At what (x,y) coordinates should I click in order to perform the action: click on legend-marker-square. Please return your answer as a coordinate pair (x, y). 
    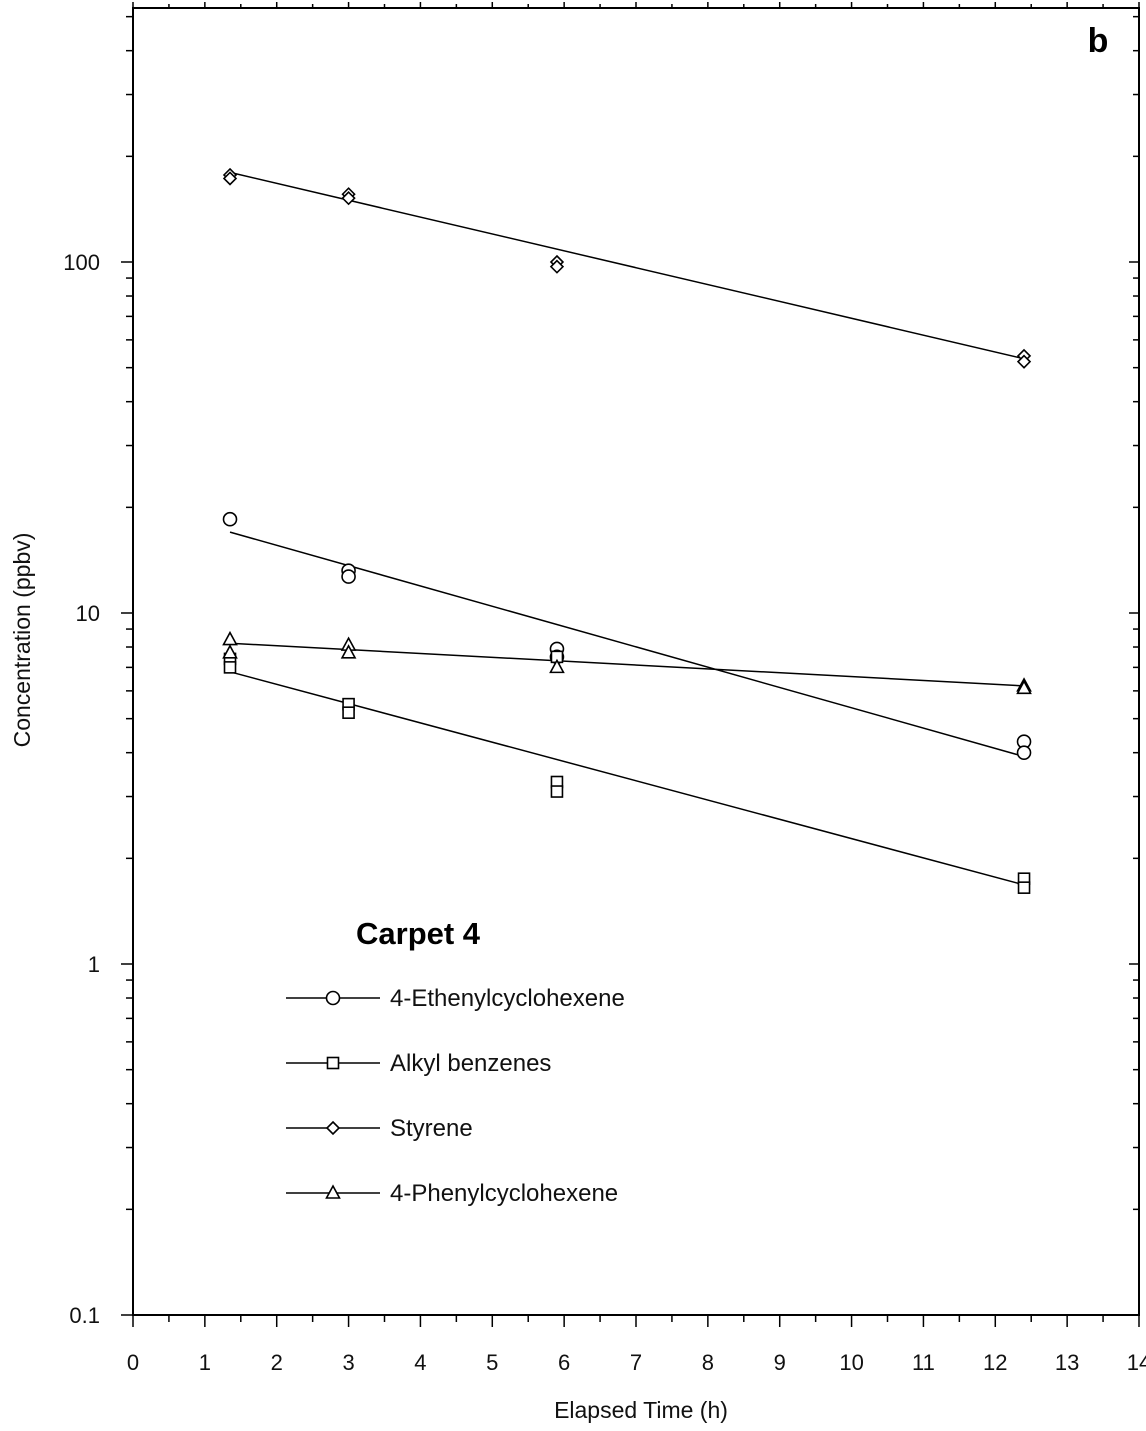
    Looking at the image, I should click on (333, 1063).